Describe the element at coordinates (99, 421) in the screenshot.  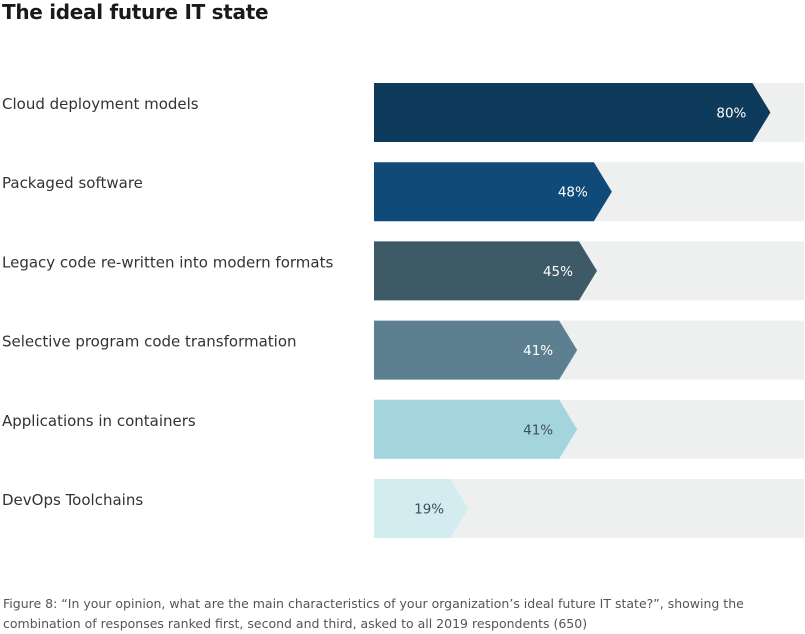
I see `category-label: Applications in containers` at that location.